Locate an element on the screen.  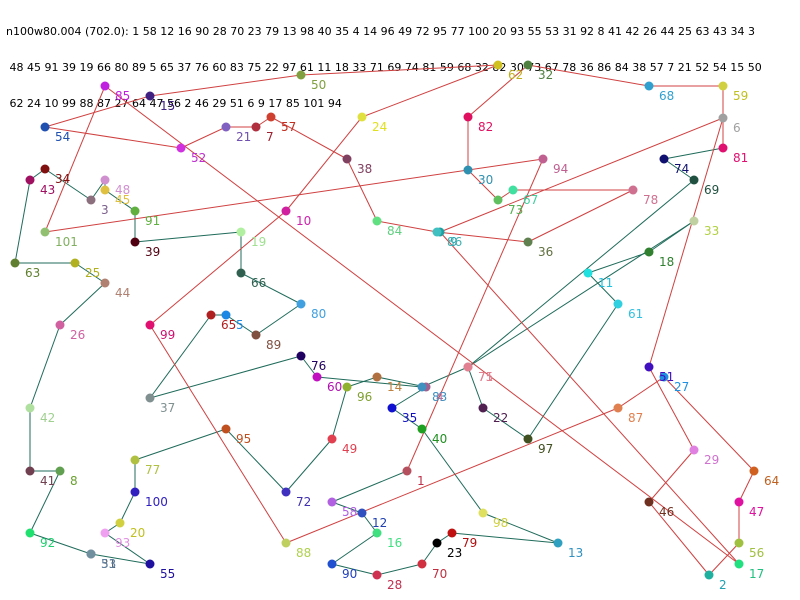
node-label-89: 89 is located at coordinates (273, 345).